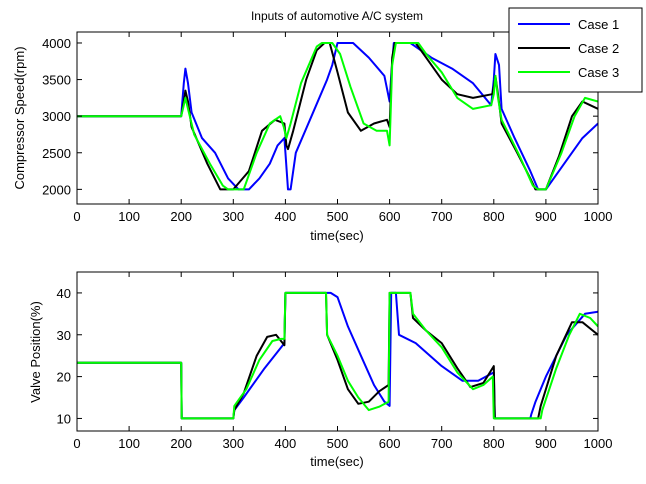 The image size is (646, 484). What do you see at coordinates (56, 116) in the screenshot?
I see `y-tick-label: 3000` at bounding box center [56, 116].